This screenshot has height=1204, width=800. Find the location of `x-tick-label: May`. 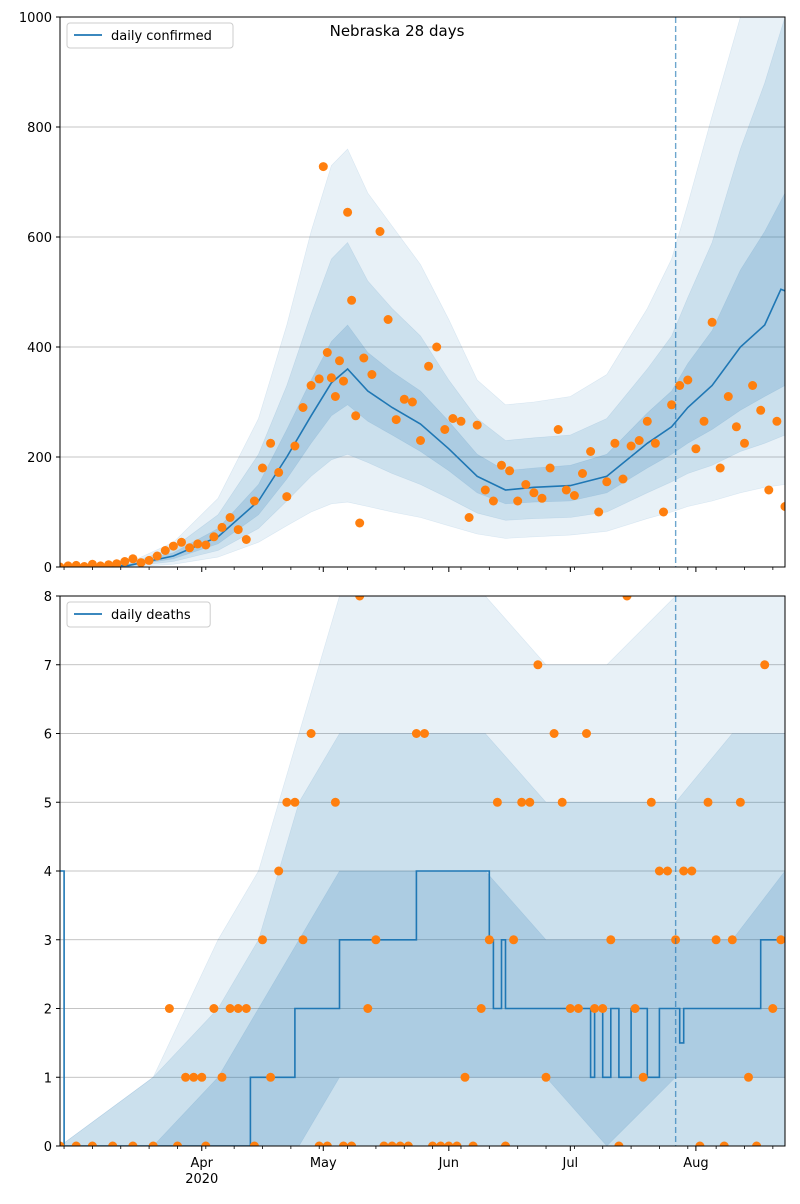

x-tick-label: May is located at coordinates (323, 1163).